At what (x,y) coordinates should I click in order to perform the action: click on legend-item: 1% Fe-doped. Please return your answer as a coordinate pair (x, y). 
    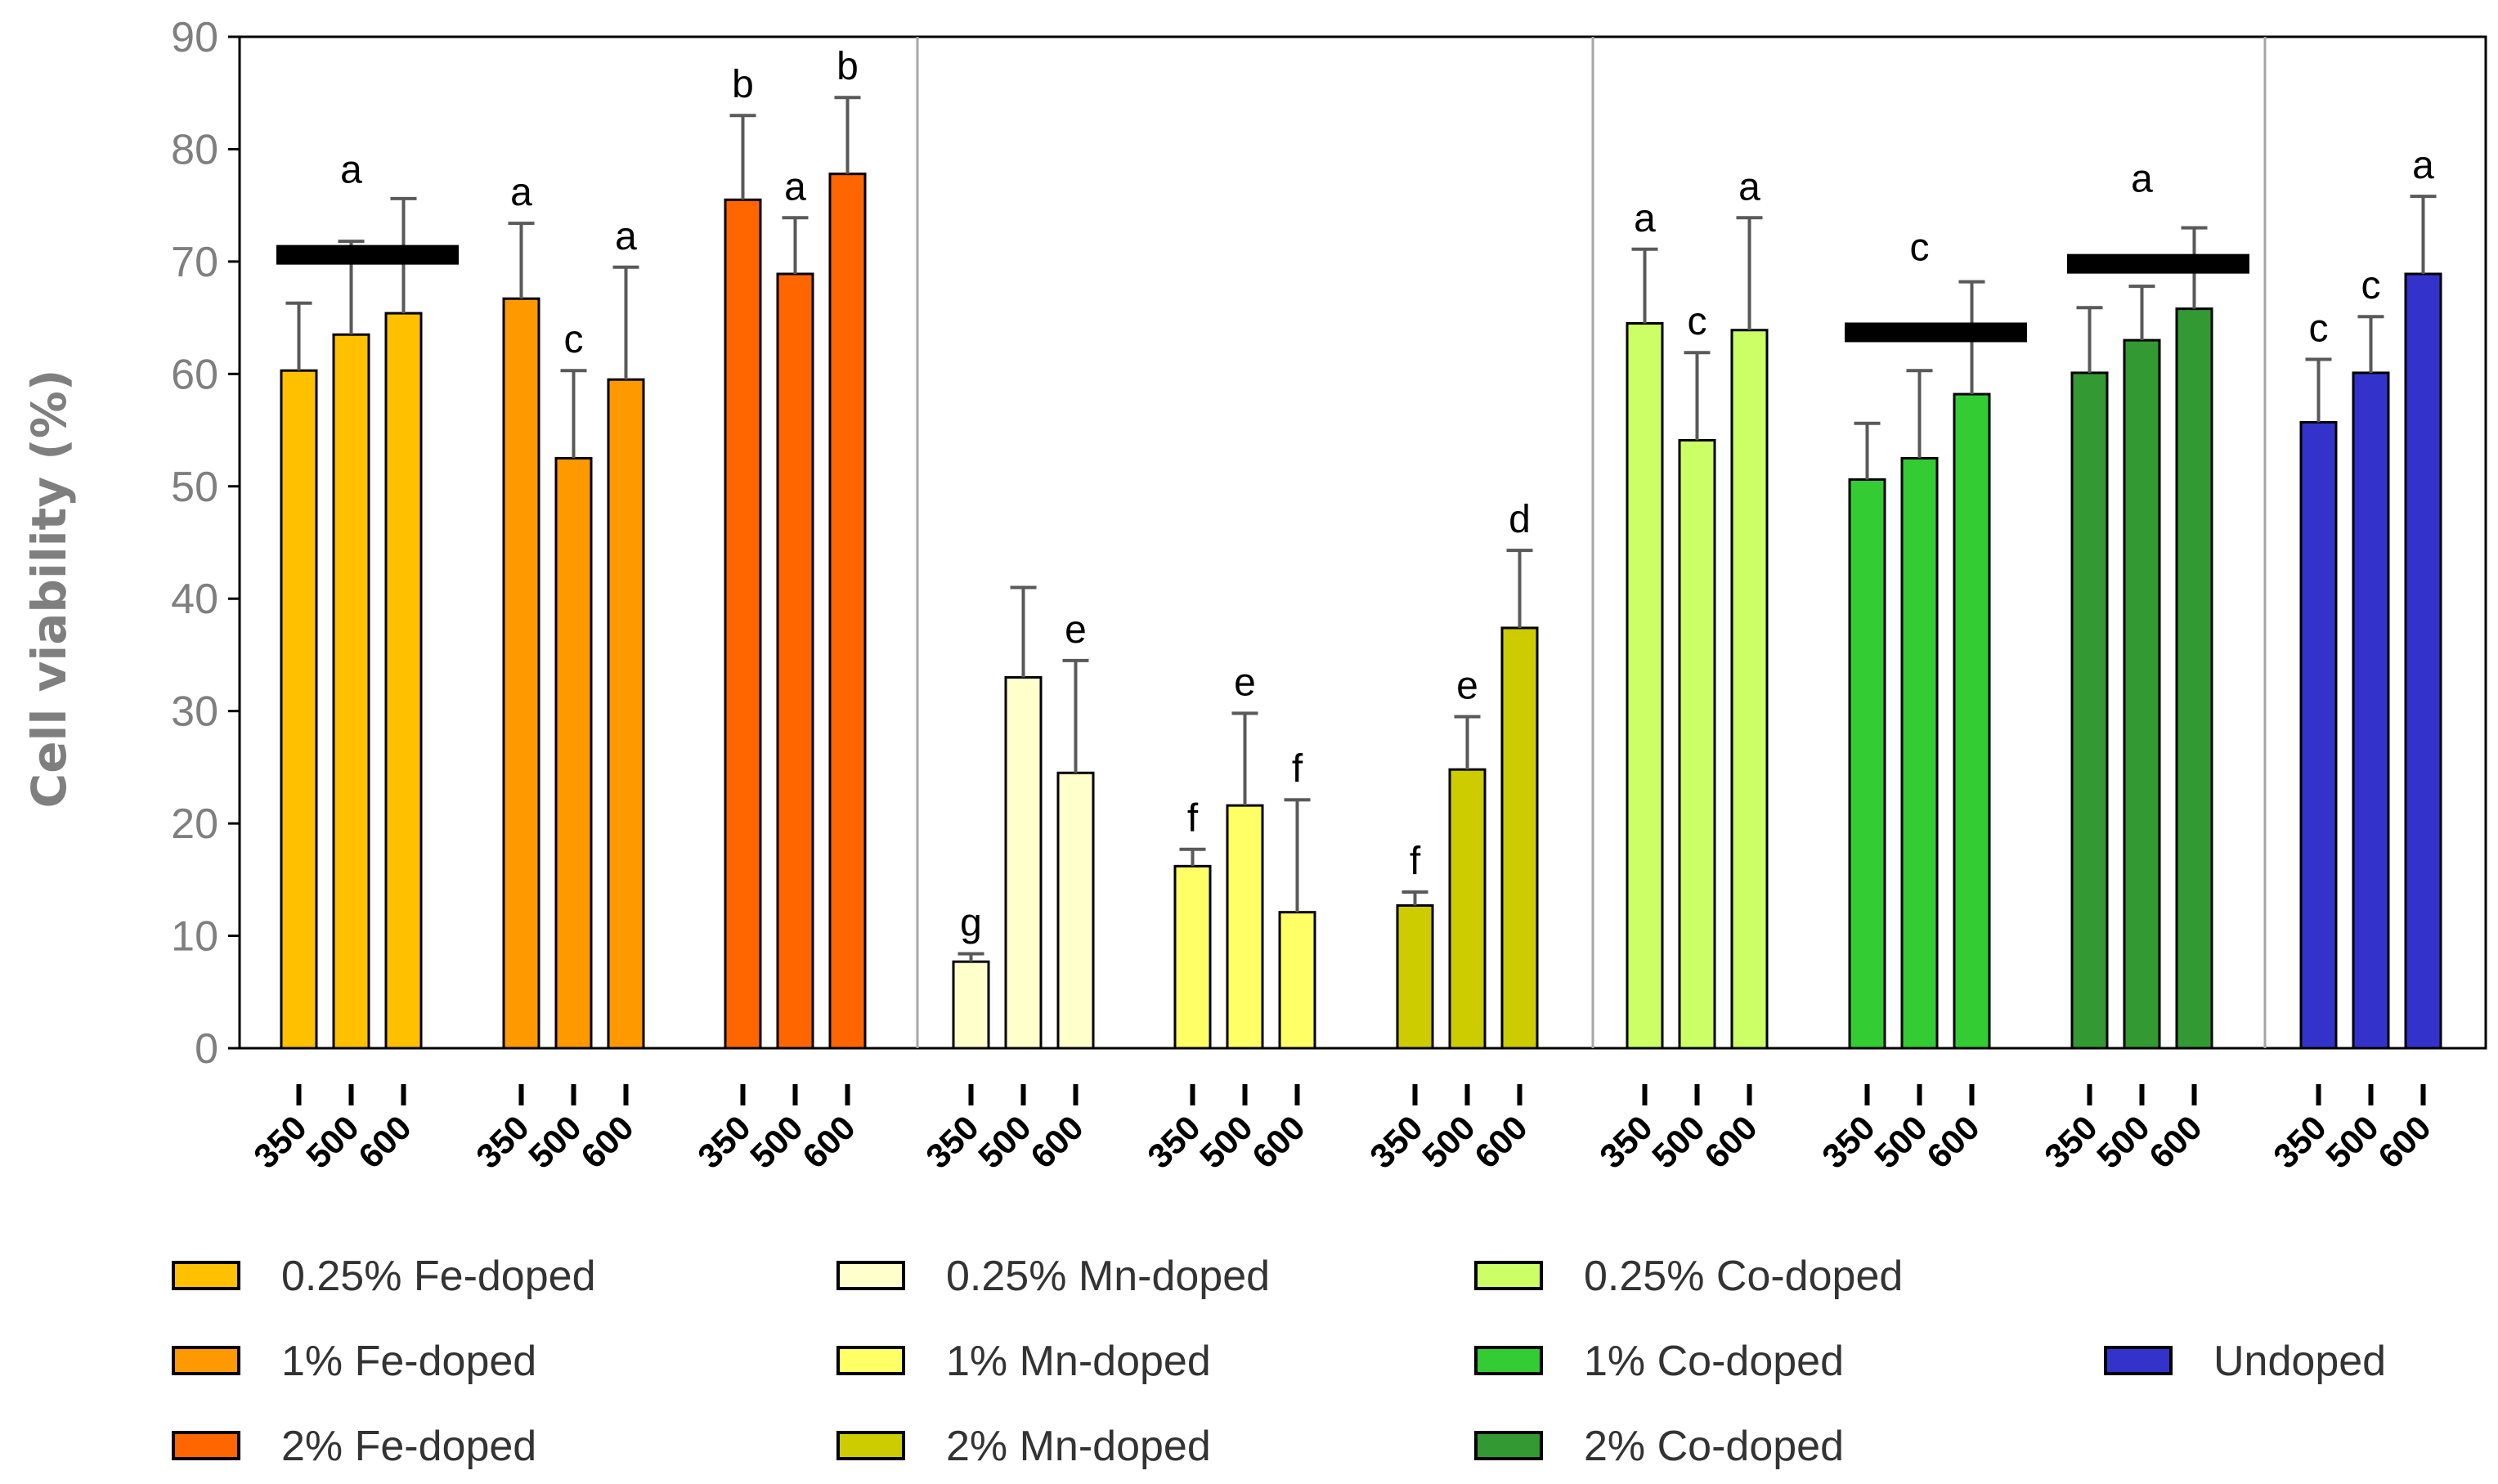
    Looking at the image, I should click on (354, 1361).